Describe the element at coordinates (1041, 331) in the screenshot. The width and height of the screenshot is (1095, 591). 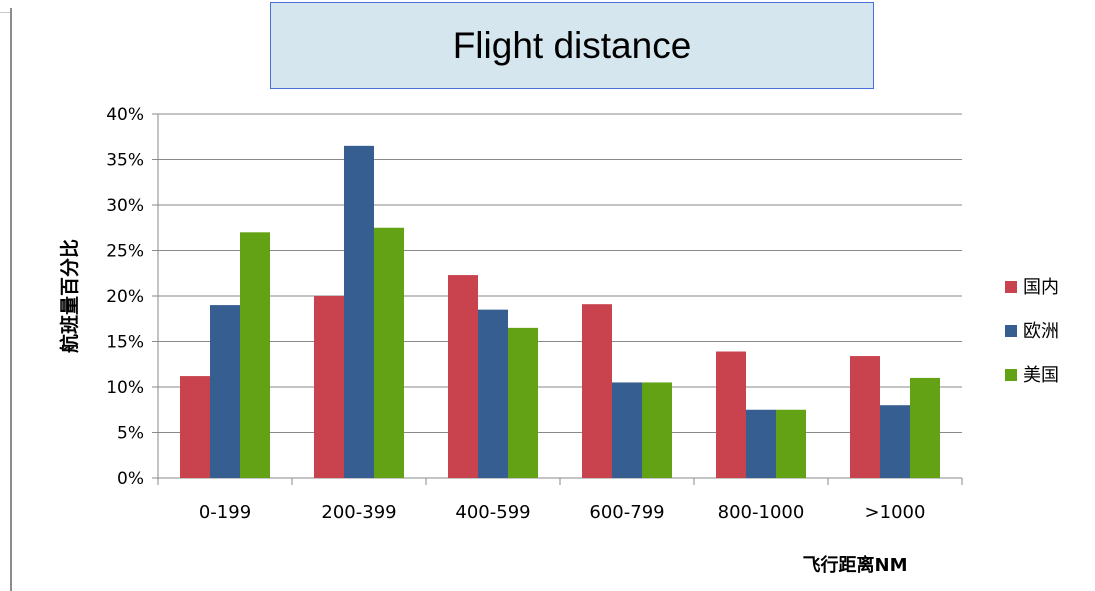
I see `legend-label: 欧洲` at that location.